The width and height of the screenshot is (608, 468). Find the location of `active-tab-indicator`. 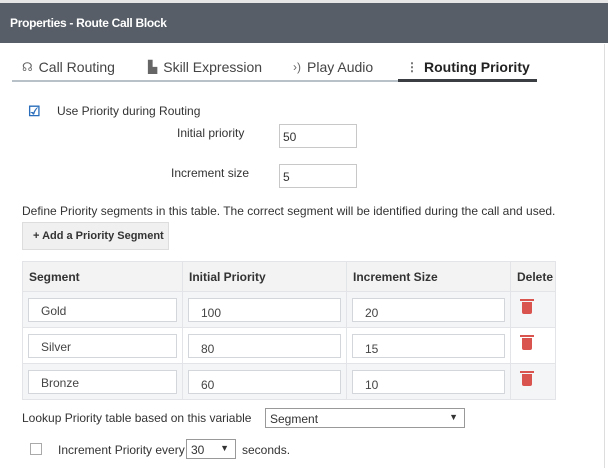

active-tab-indicator is located at coordinates (467, 80).